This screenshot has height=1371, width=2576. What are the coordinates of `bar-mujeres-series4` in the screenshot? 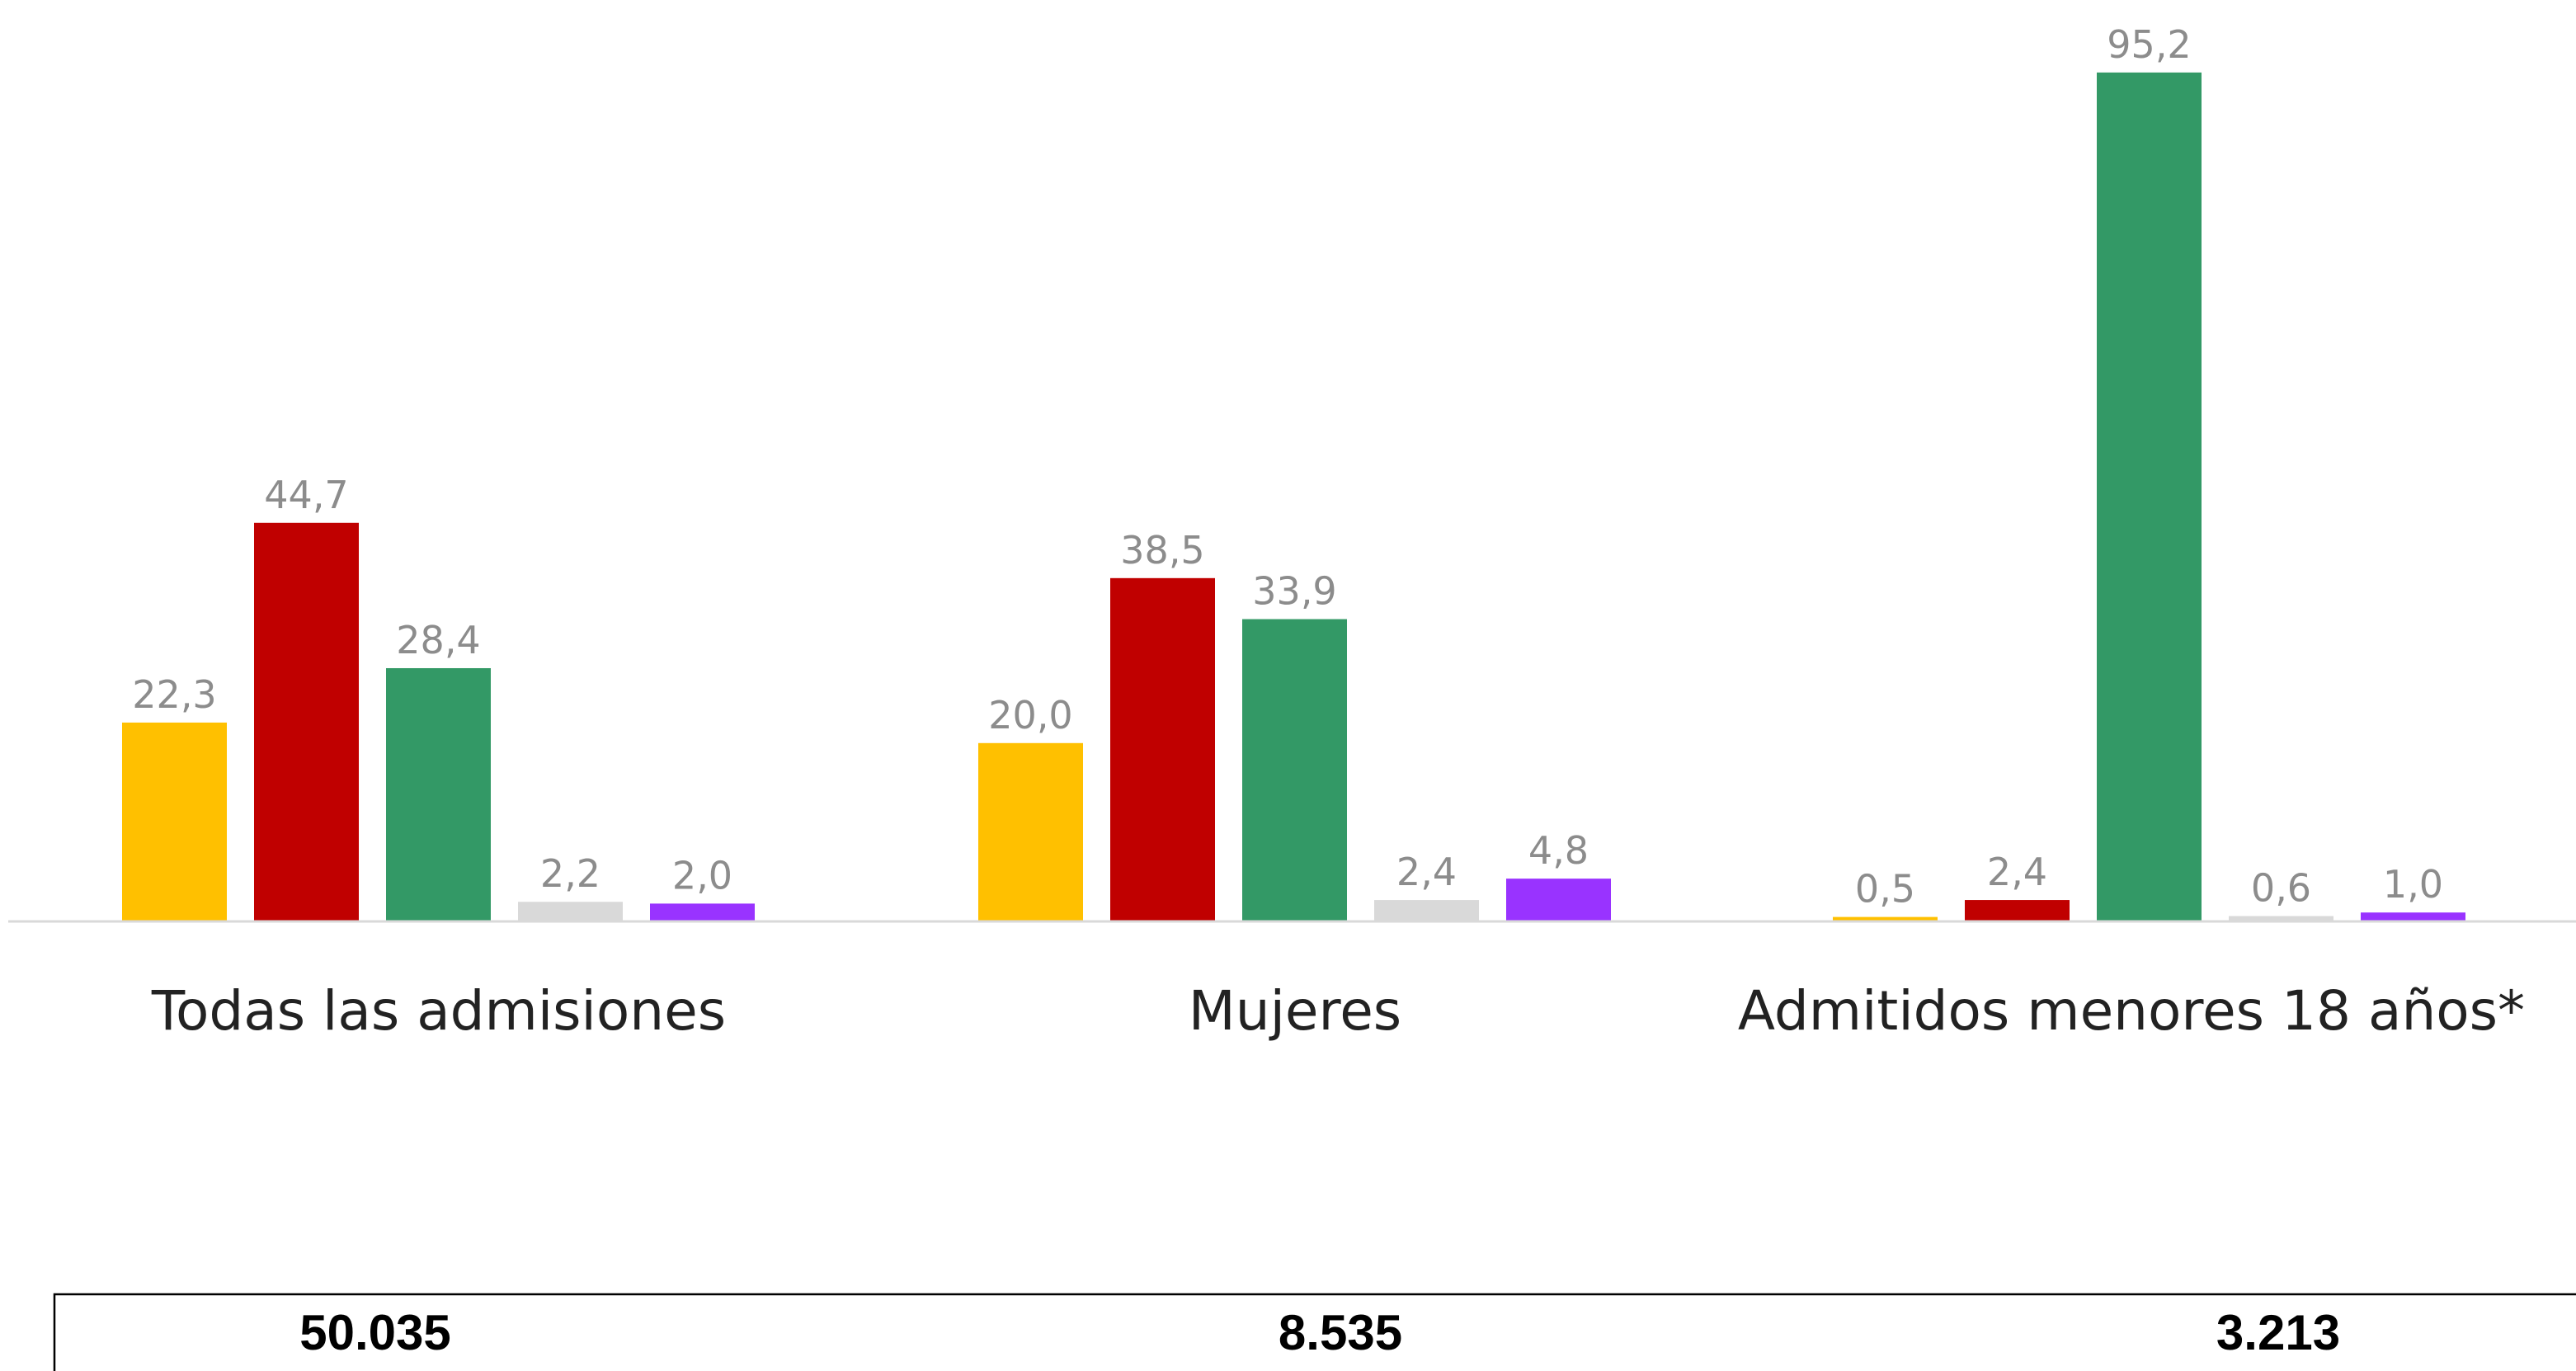 It's located at (1426, 910).